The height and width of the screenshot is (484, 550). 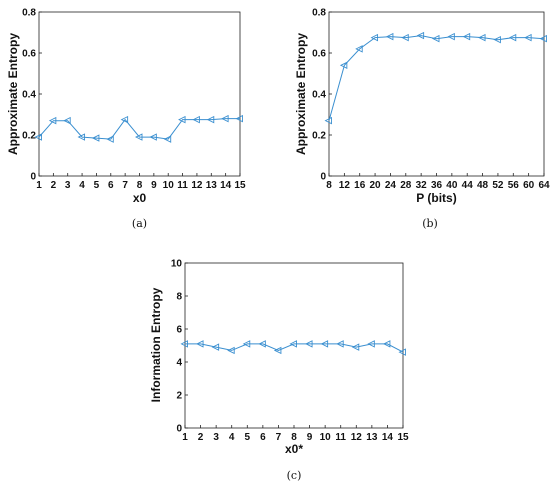 What do you see at coordinates (139, 223) in the screenshot?
I see `chart-a-caption: (a)` at bounding box center [139, 223].